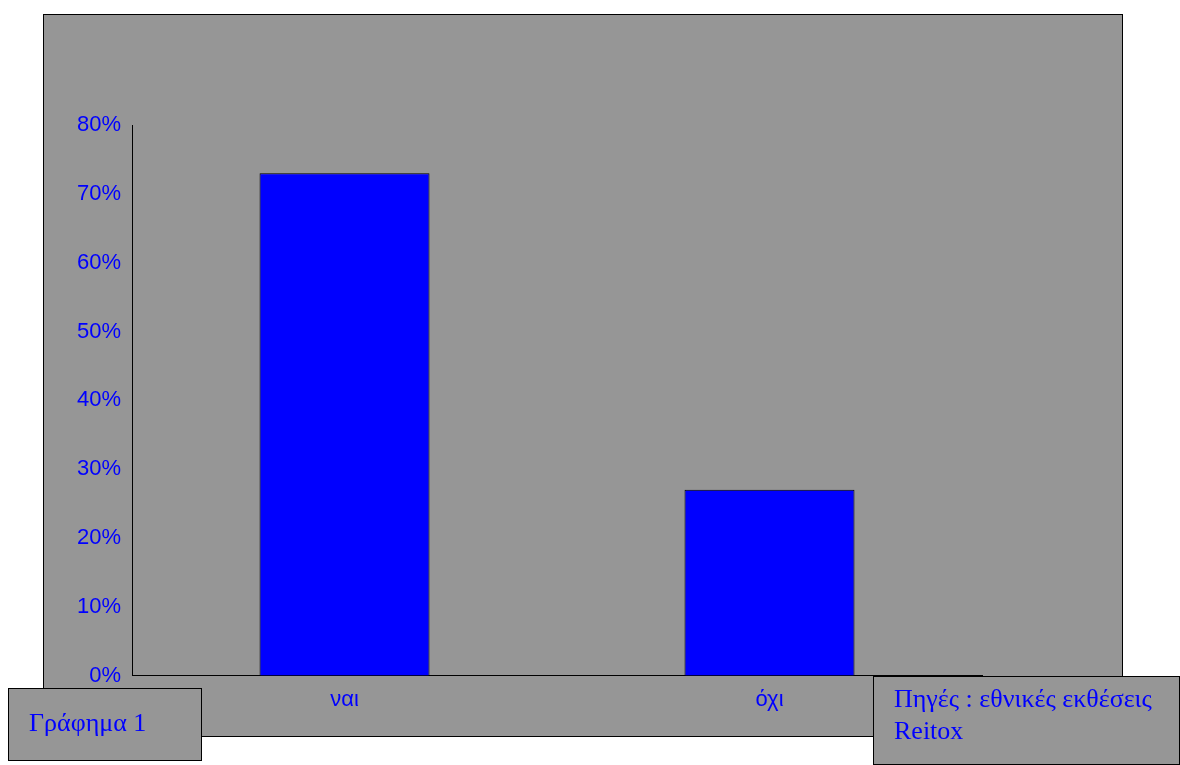 This screenshot has height=765, width=1180. I want to click on text: Πηγές : εθνικές εκθέσεις Reitox, so click(1026, 720).